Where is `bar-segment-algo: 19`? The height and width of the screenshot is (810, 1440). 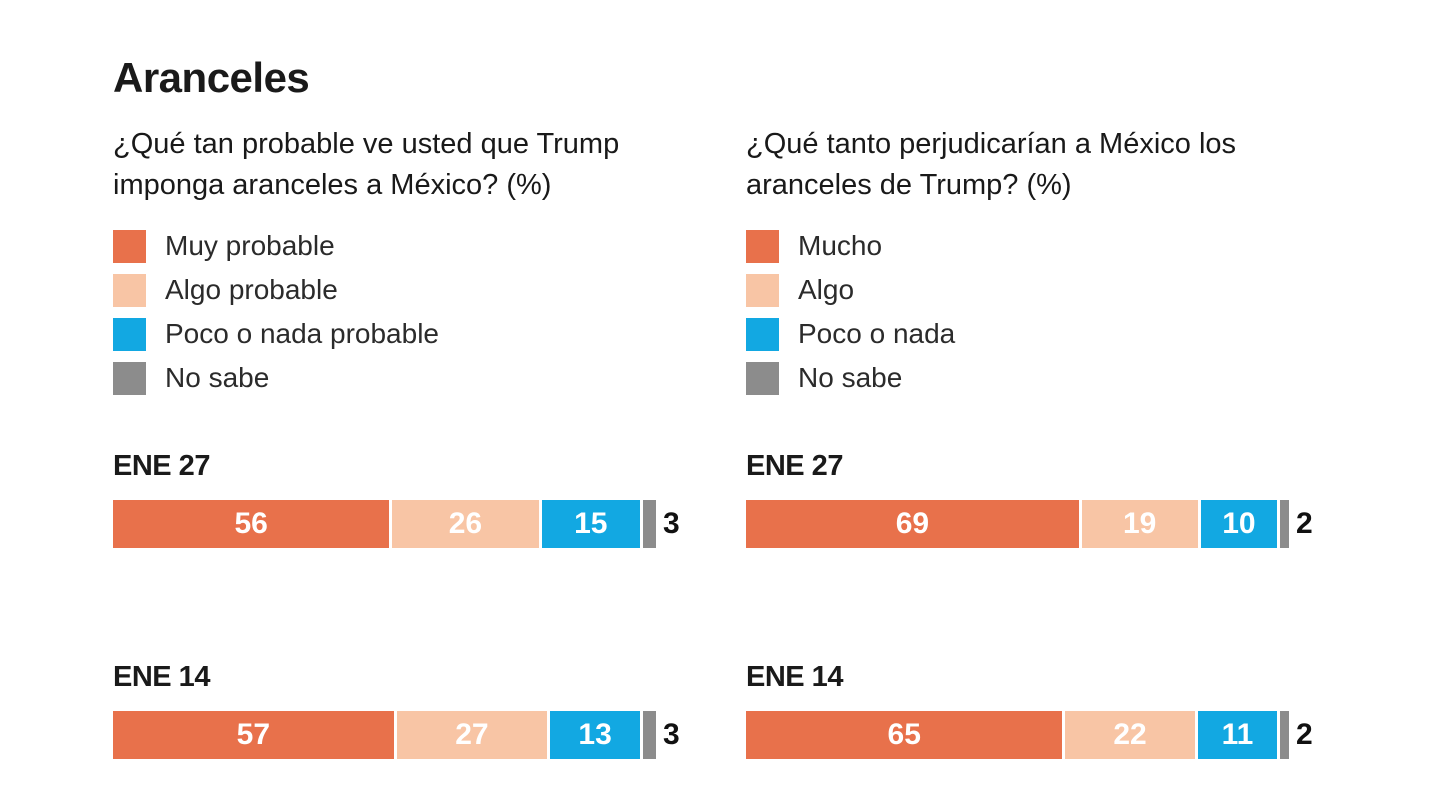
bar-segment-algo: 19 is located at coordinates (1139, 524).